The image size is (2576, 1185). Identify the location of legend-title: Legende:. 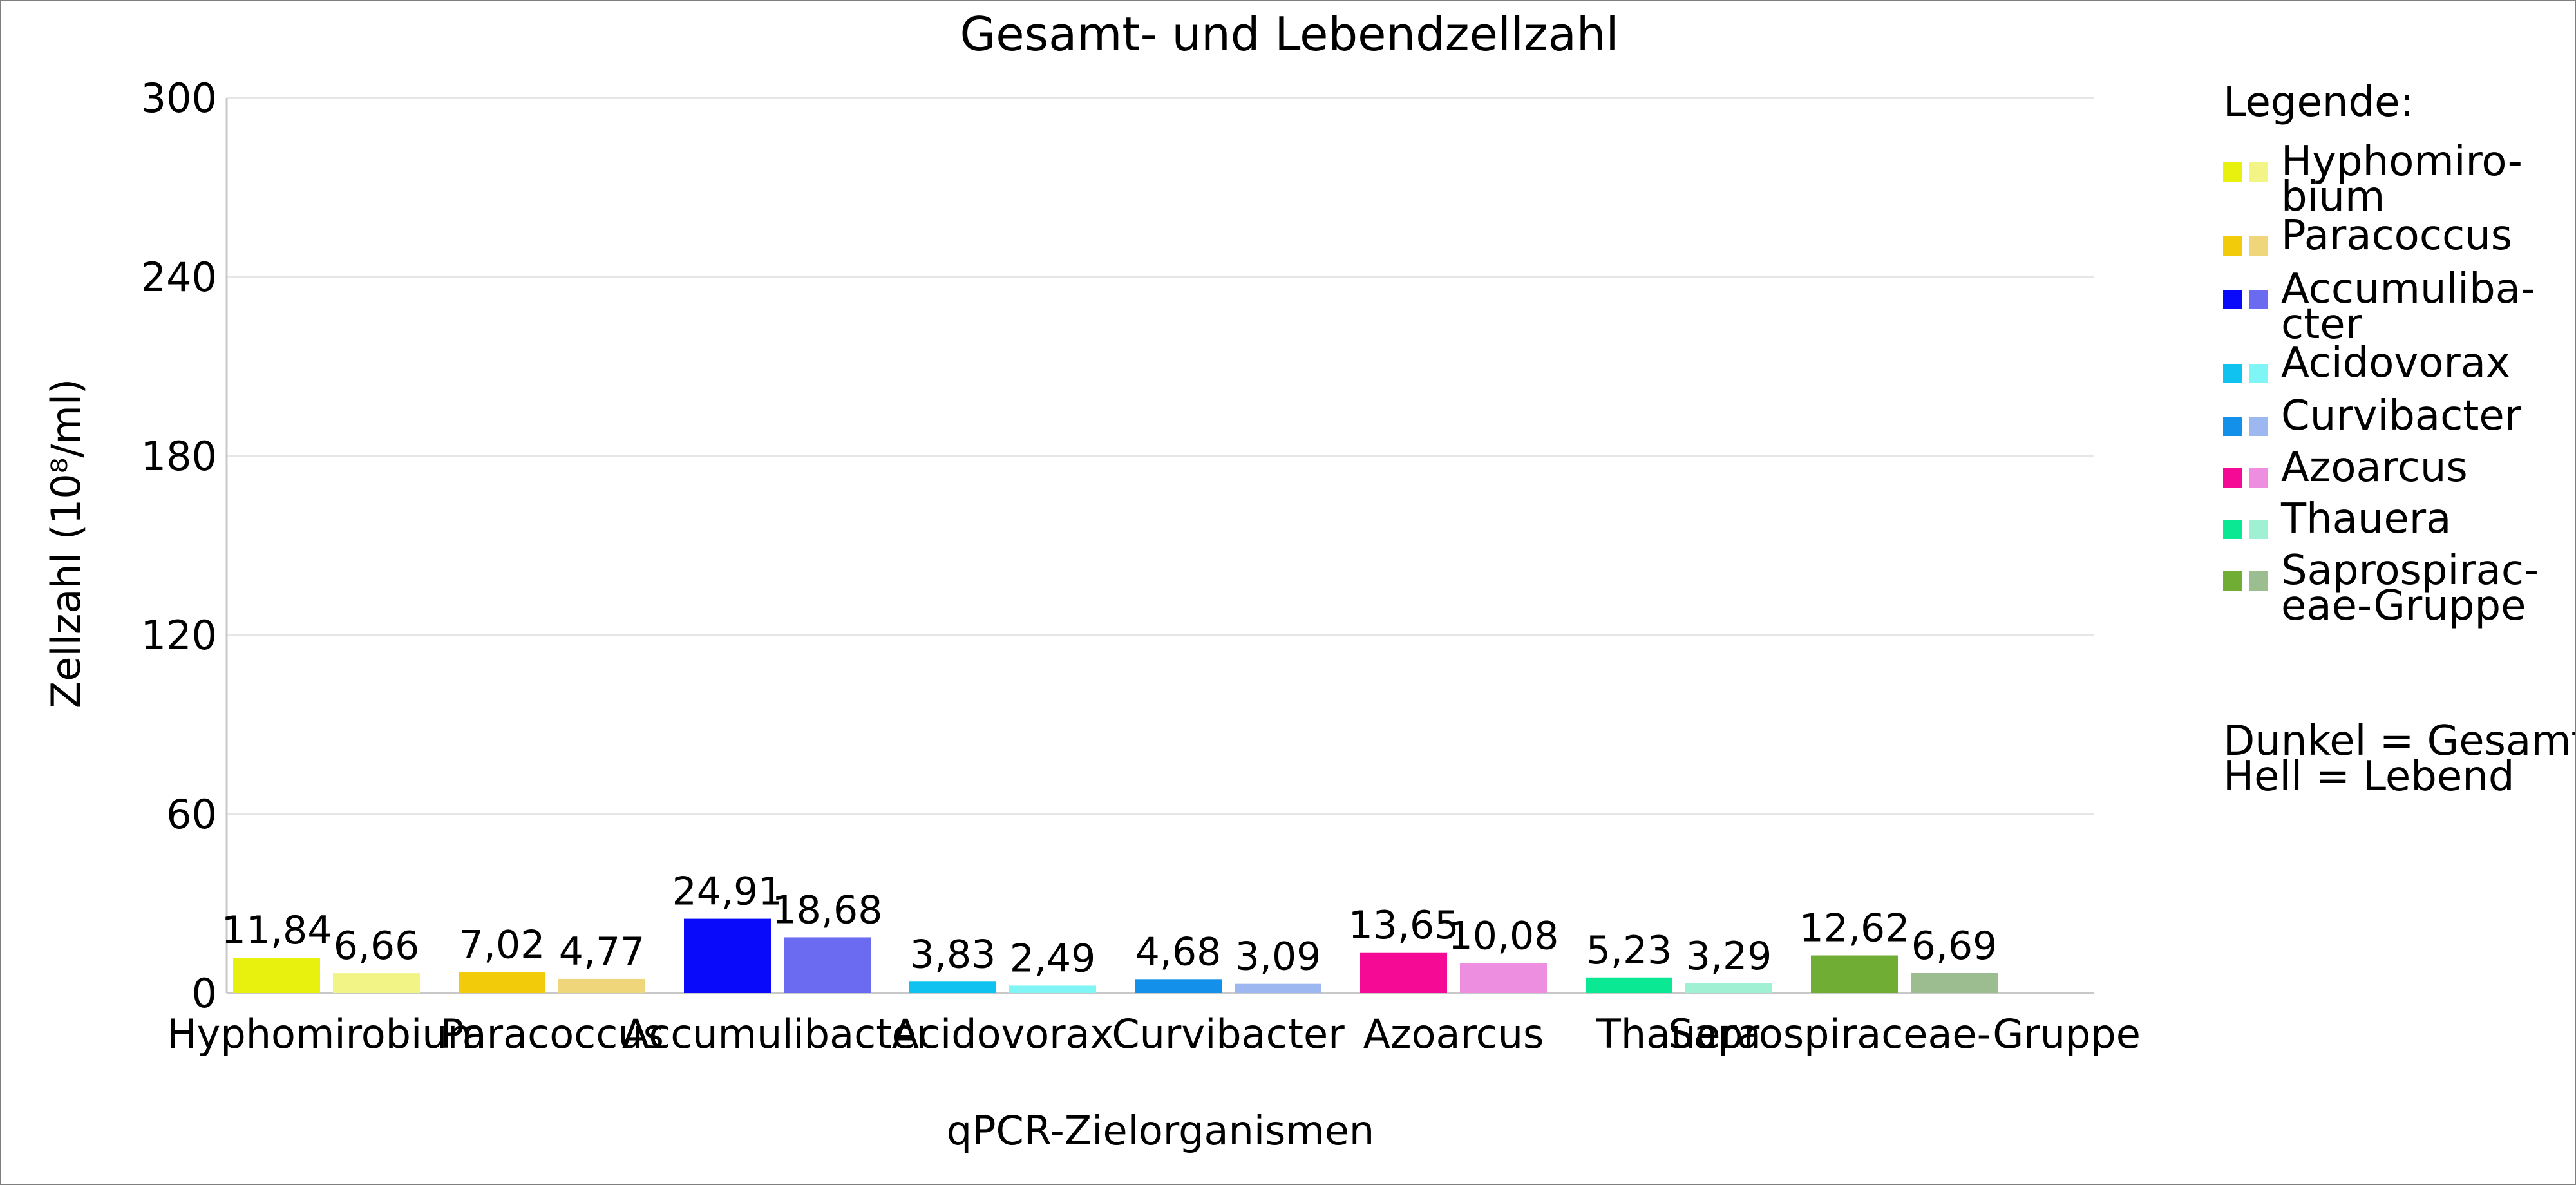
(2318, 102).